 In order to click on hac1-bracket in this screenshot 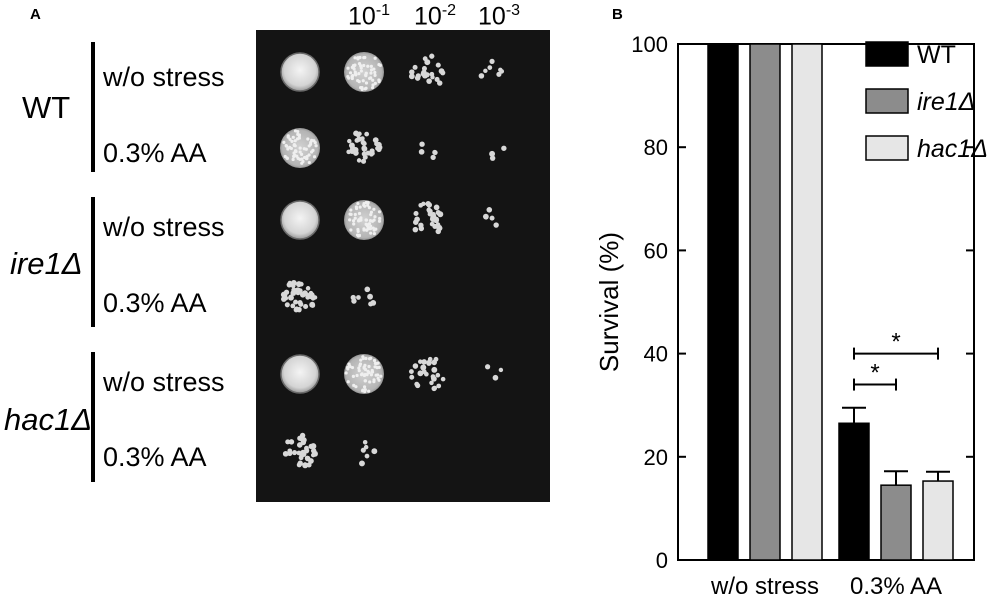, I will do `click(93, 417)`.